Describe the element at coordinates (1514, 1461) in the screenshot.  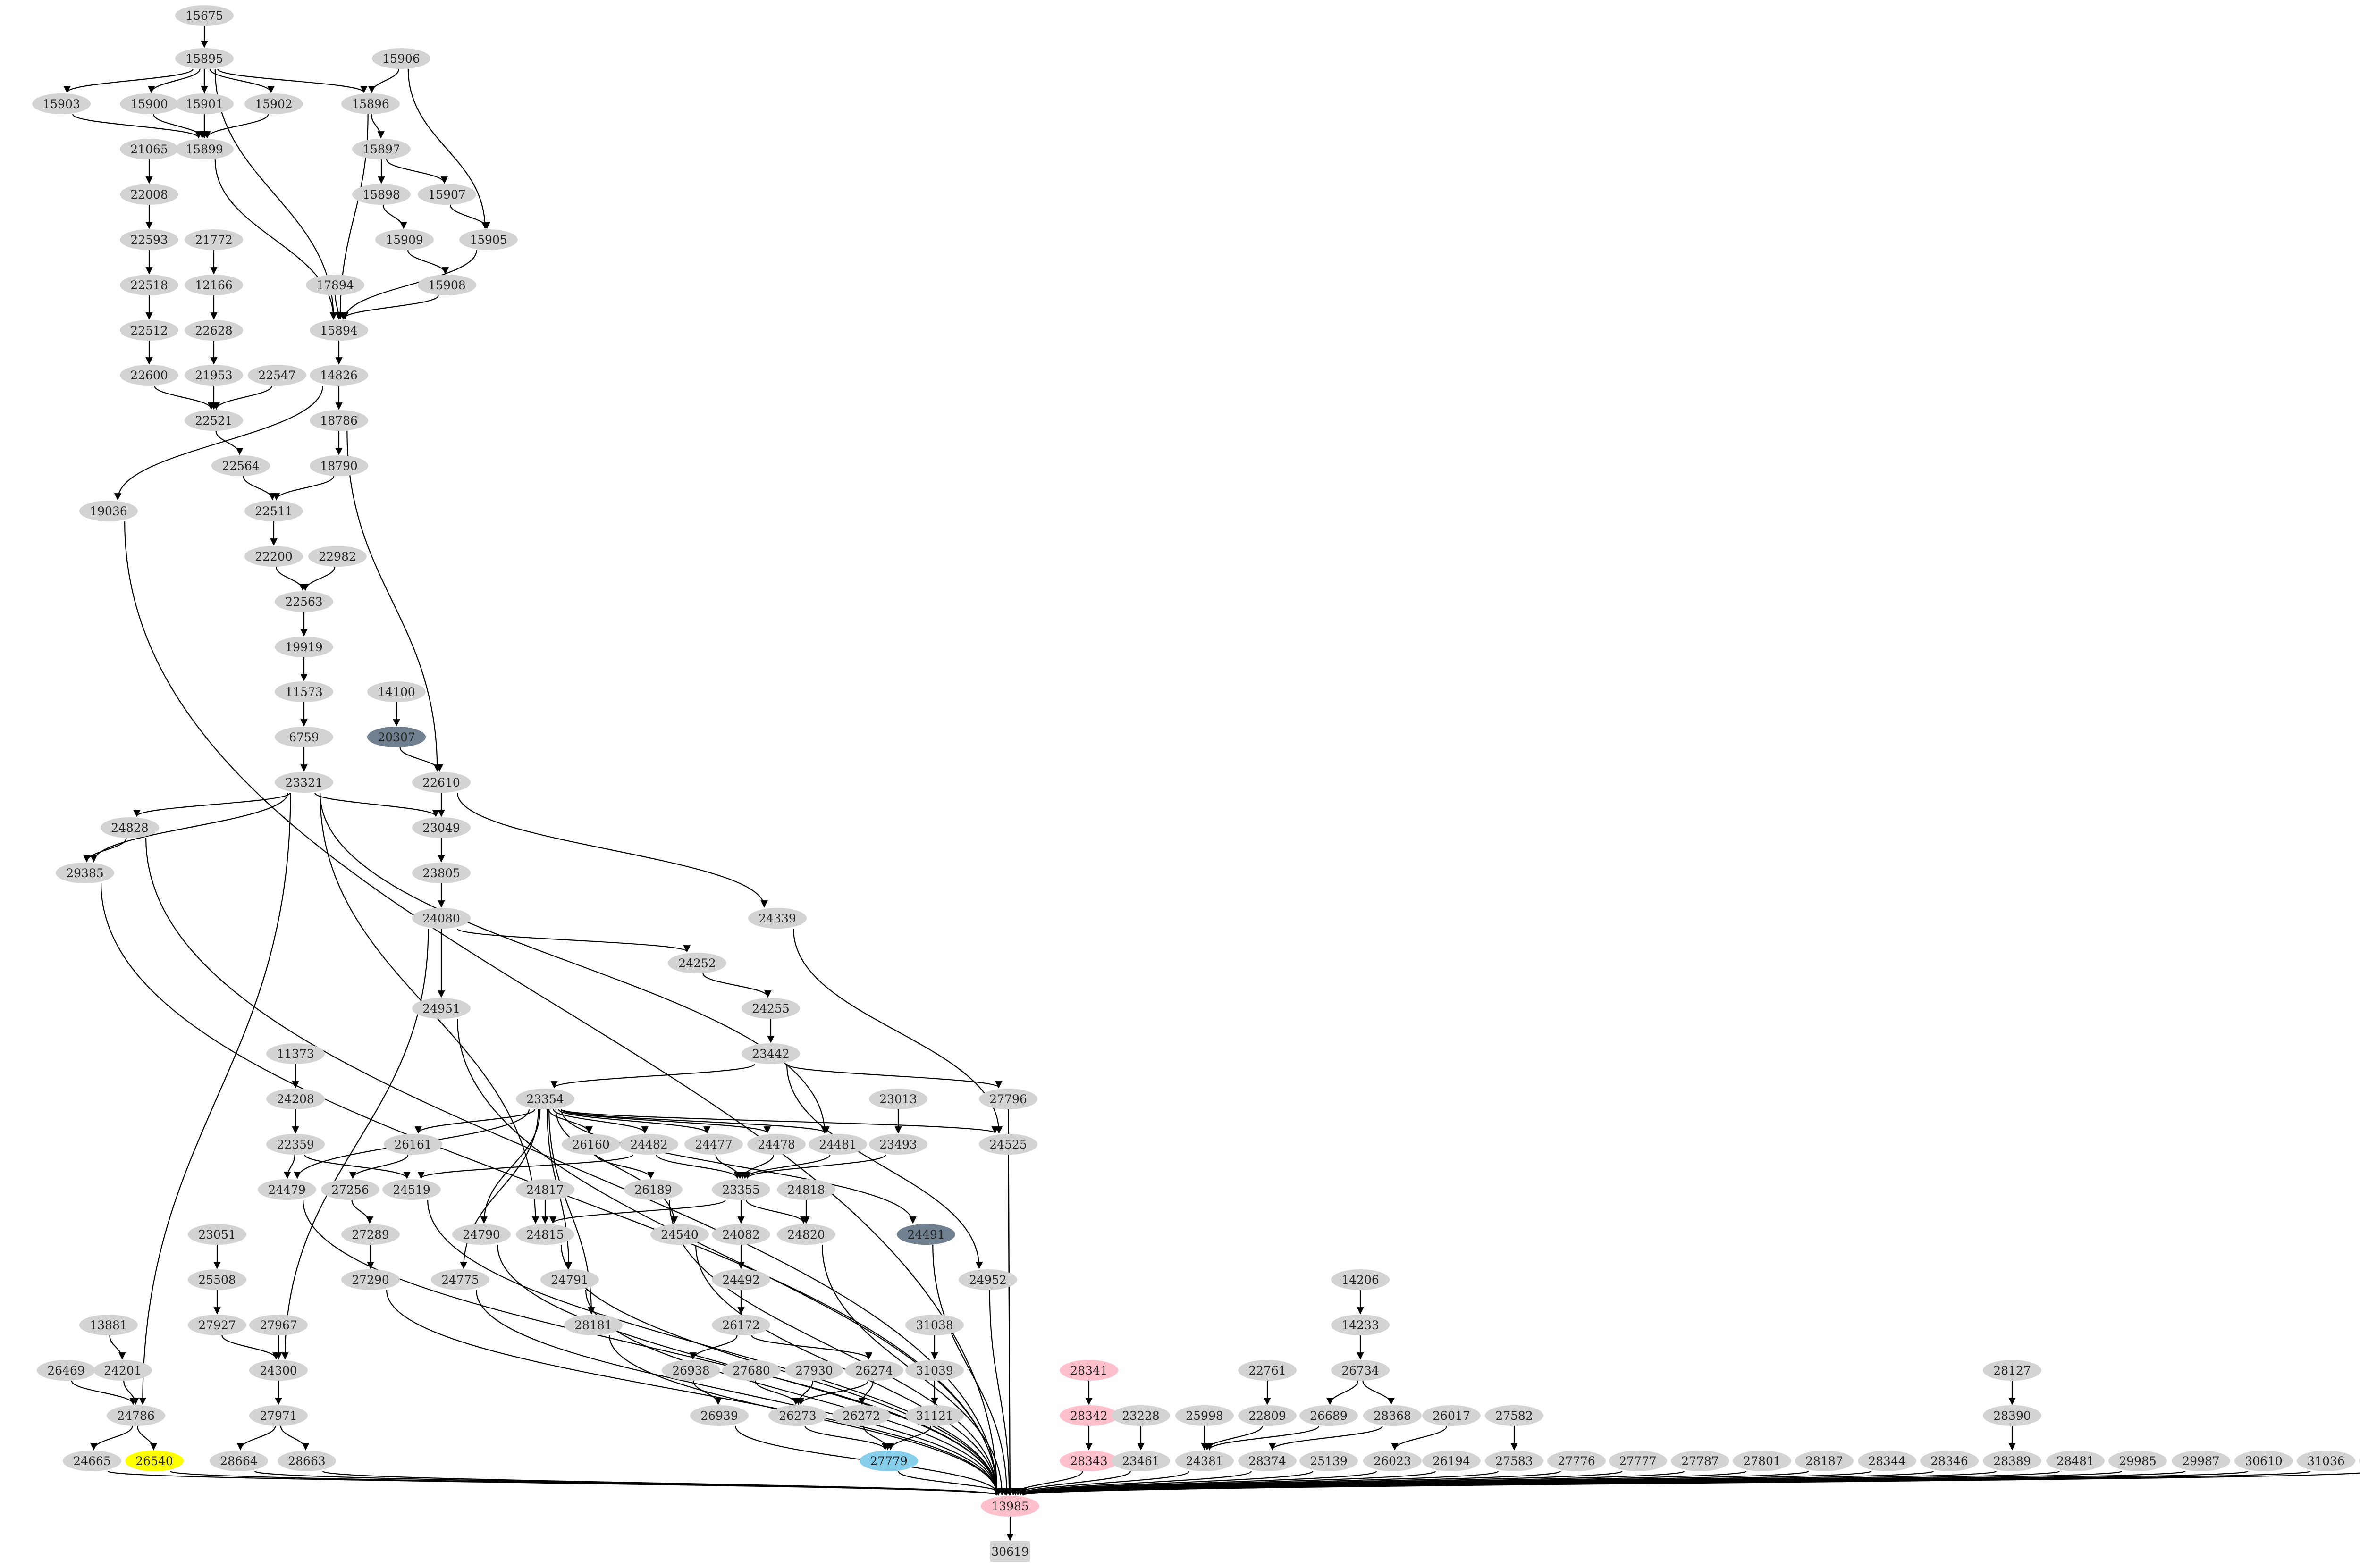
I see `node-27583: 27583` at that location.